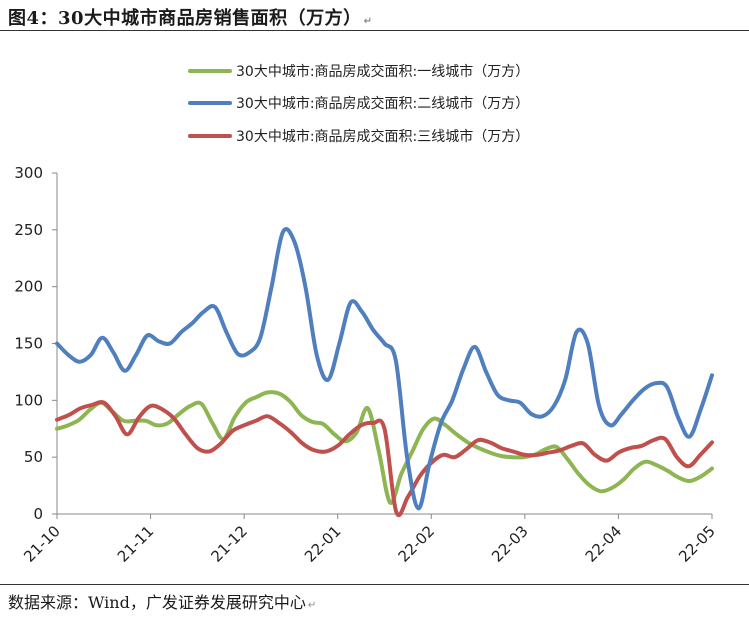 The height and width of the screenshot is (627, 749). I want to click on y-axis-ticks: 0 50 100 150 200 250 300, so click(35, 343).